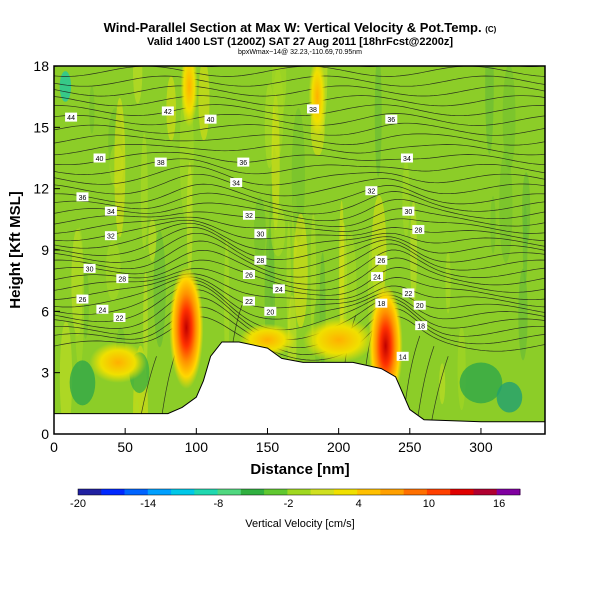 This screenshot has height=600, width=600. Describe the element at coordinates (45, 311) in the screenshot. I see `y-tick-label: 6` at that location.